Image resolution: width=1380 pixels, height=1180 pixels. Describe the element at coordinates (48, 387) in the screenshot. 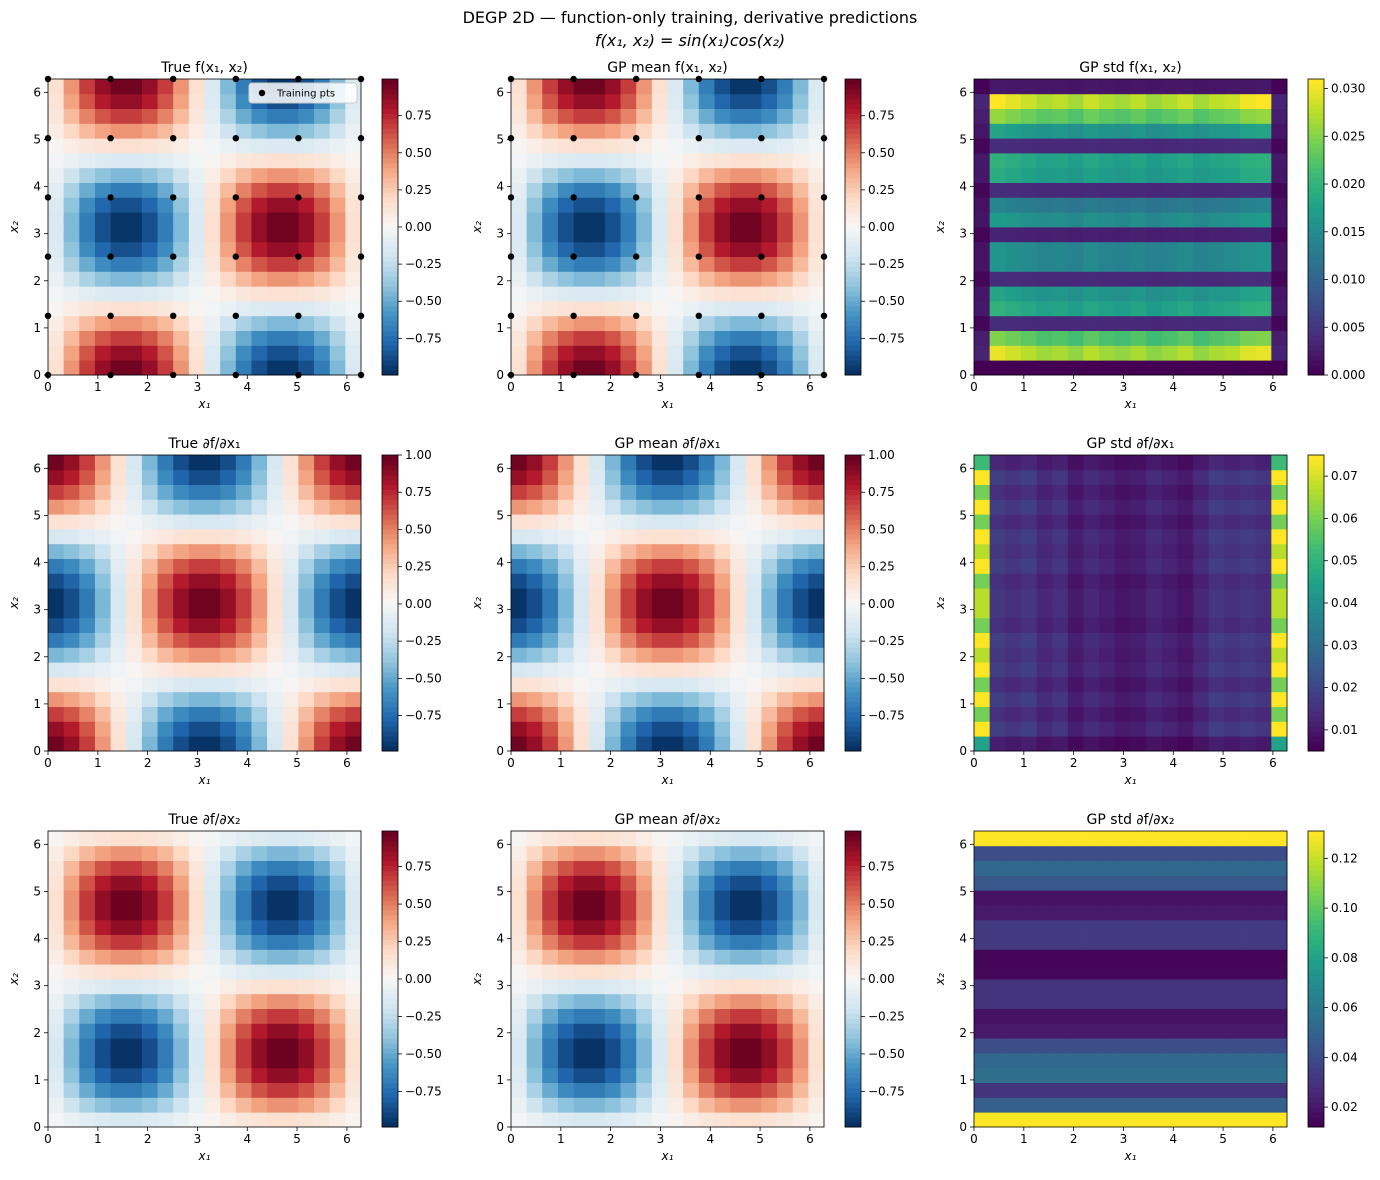

I see `x-tick-label: 0` at that location.